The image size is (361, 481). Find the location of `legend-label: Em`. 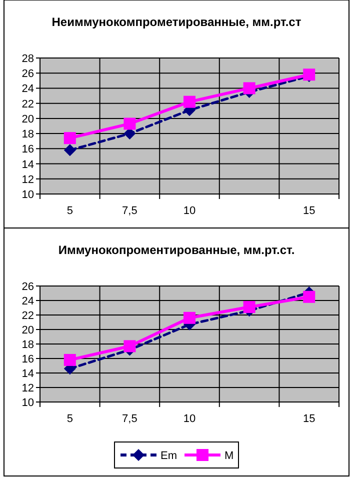

legend-label: Em is located at coordinates (168, 456).